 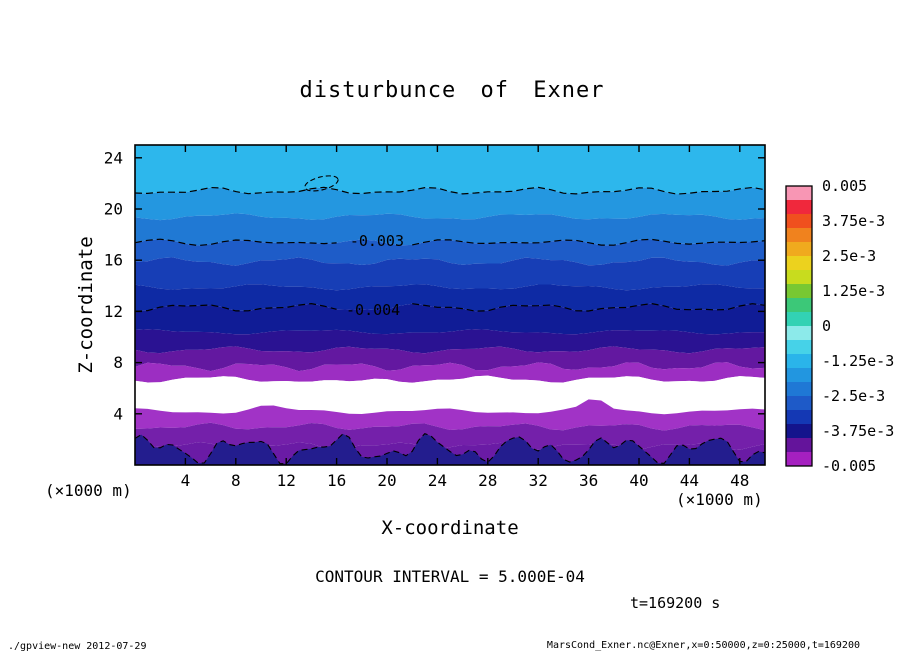 I want to click on footer-command: ./gpview-new 2012-07-29, so click(x=77, y=646).